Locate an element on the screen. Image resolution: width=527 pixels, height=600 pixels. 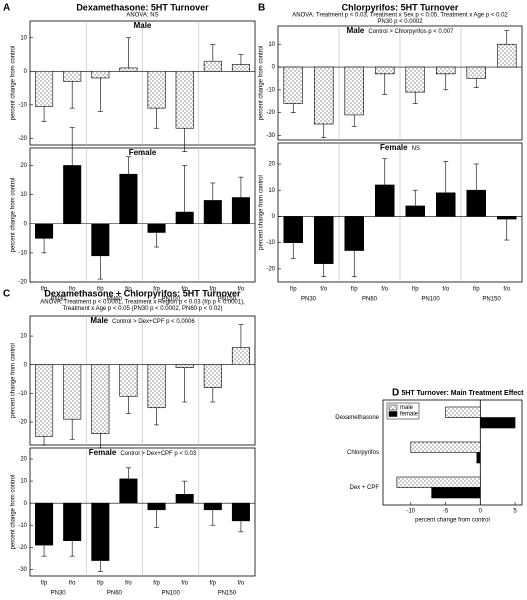
anova-text: ANOVA: NS is located at coordinates (142, 16).